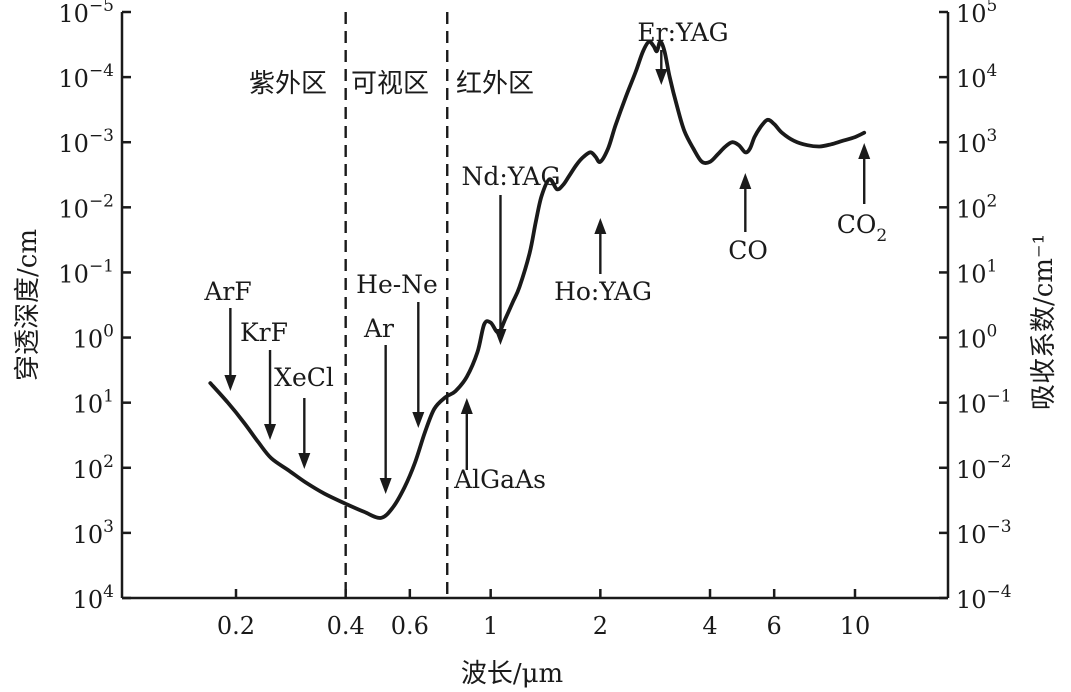  Describe the element at coordinates (511, 176) in the screenshot. I see `annotation-label: Nd:YAG` at that location.